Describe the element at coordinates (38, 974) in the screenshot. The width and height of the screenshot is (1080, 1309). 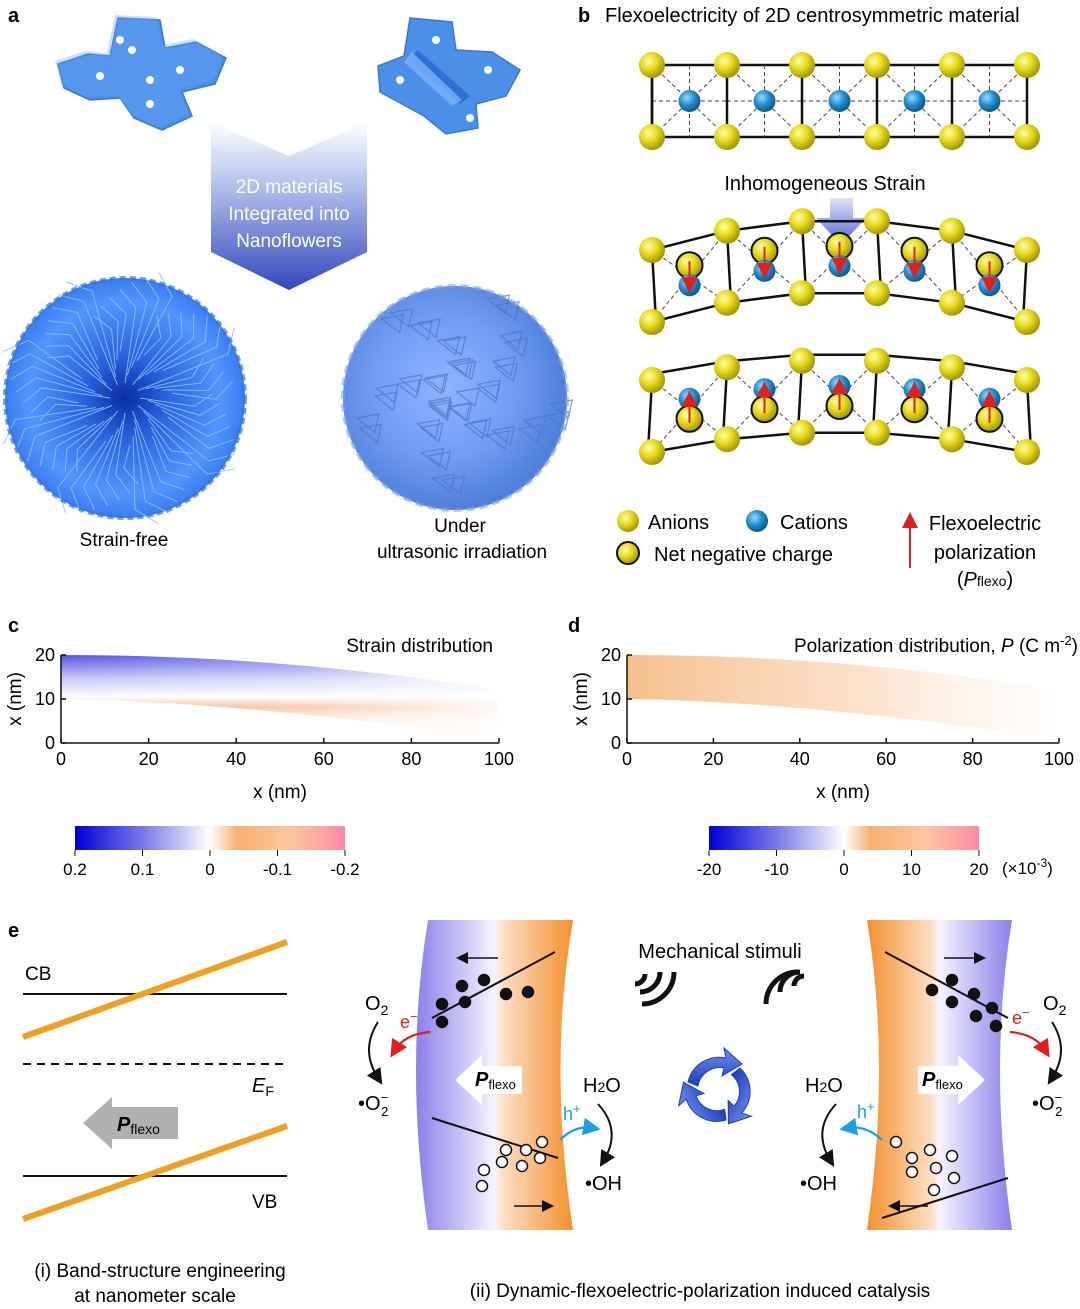
I see `cb-label: CB` at that location.